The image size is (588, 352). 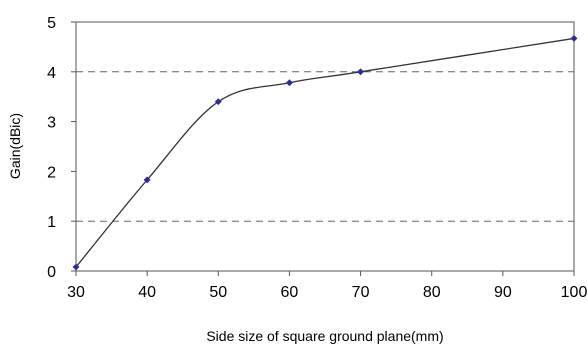 What do you see at coordinates (51, 23) in the screenshot?
I see `y-tick-label: 5` at bounding box center [51, 23].